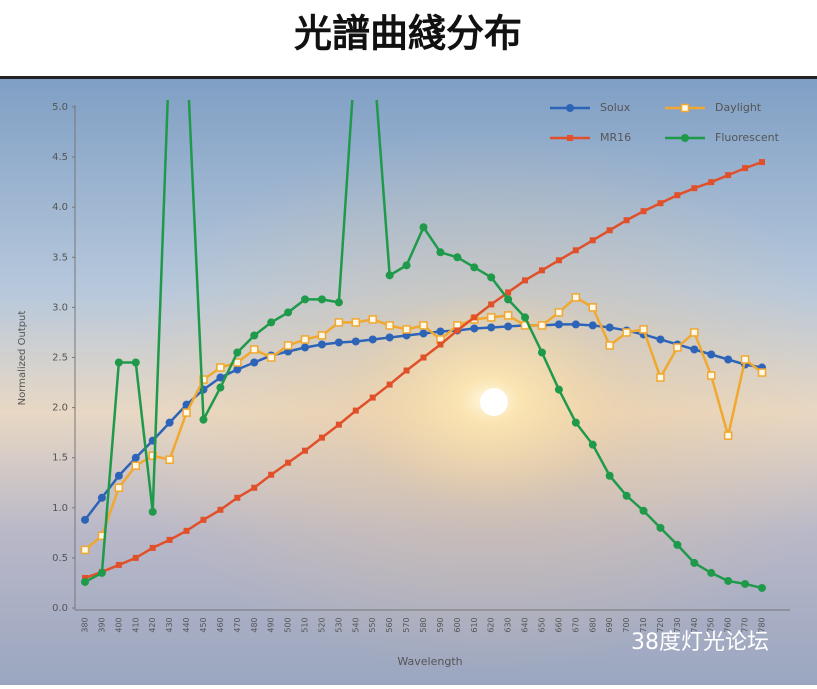  Describe the element at coordinates (406, 624) in the screenshot. I see `x-tick-label: 570` at that location.